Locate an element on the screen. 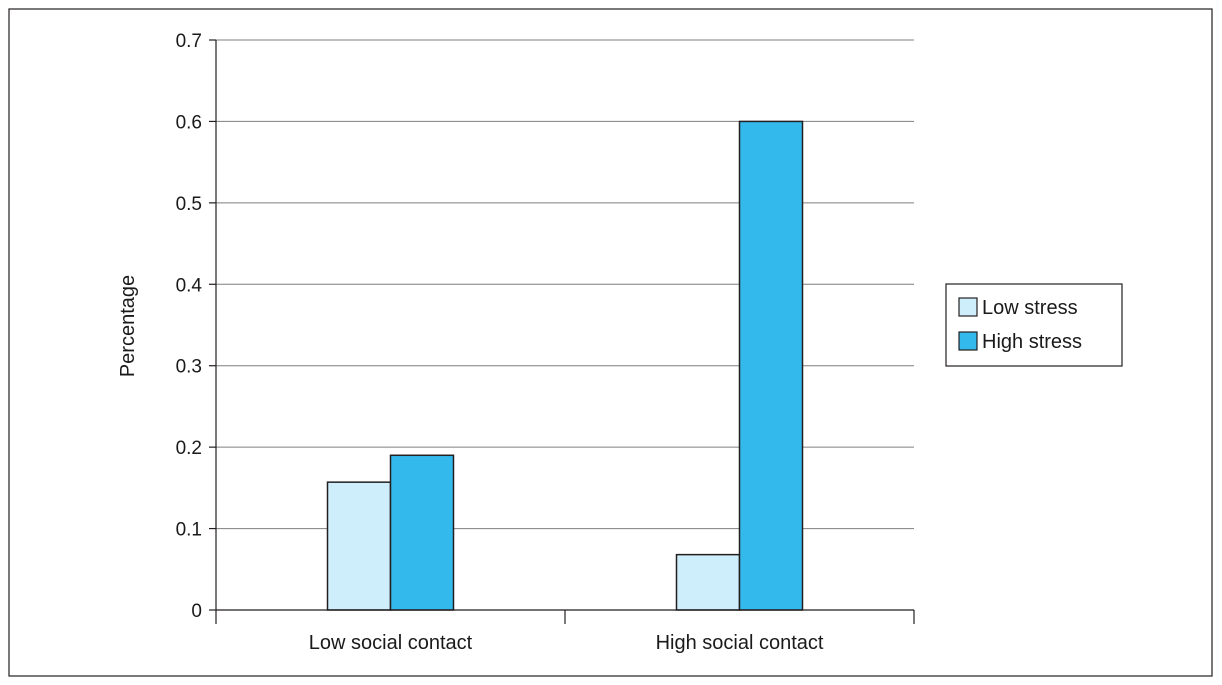  legend-label-high-stress: High stress is located at coordinates (1032, 342).